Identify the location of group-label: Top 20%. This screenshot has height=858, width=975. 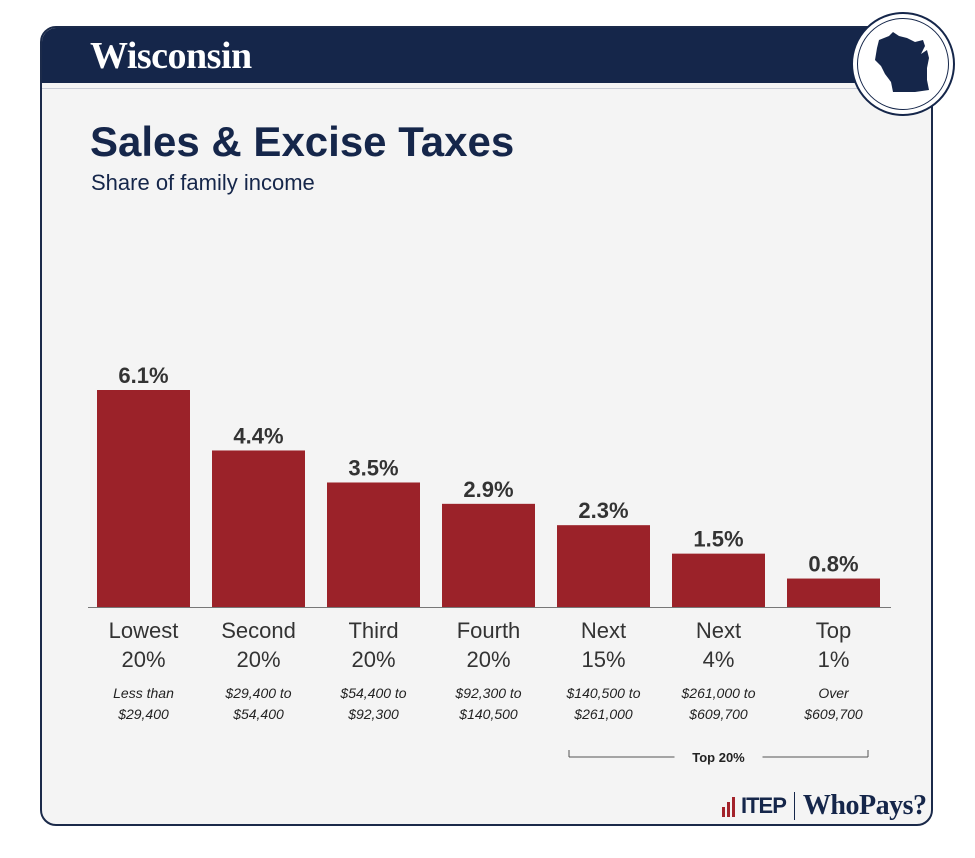
(718, 757).